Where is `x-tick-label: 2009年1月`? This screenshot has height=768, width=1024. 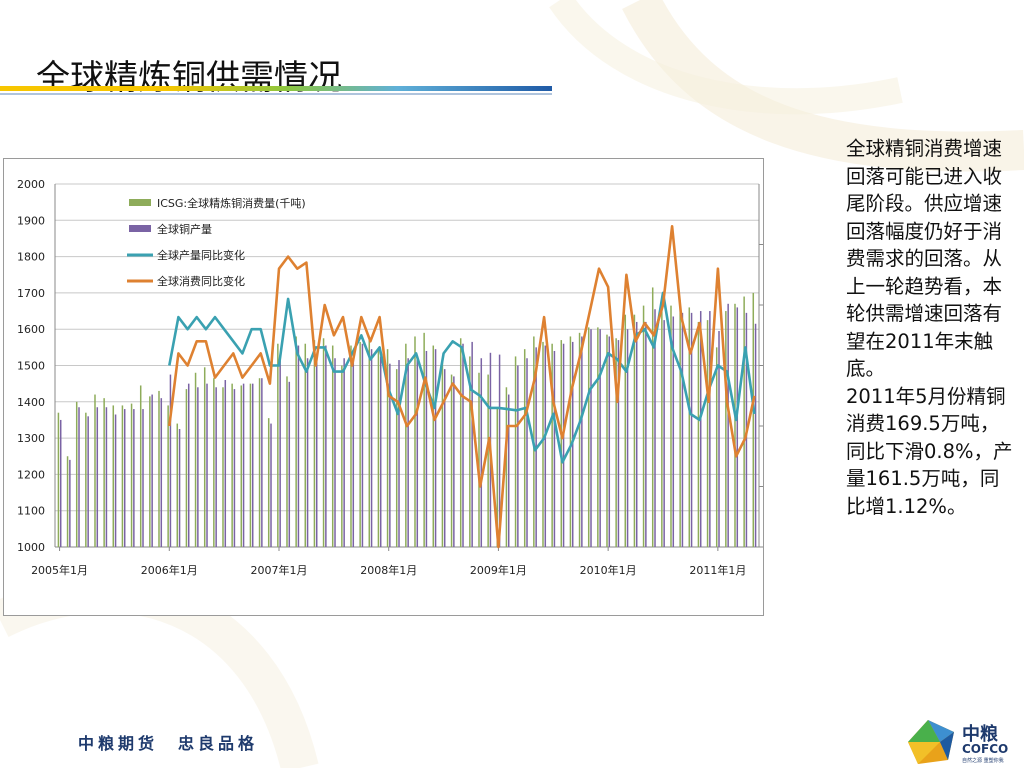 x-tick-label: 2009年1月 is located at coordinates (498, 570).